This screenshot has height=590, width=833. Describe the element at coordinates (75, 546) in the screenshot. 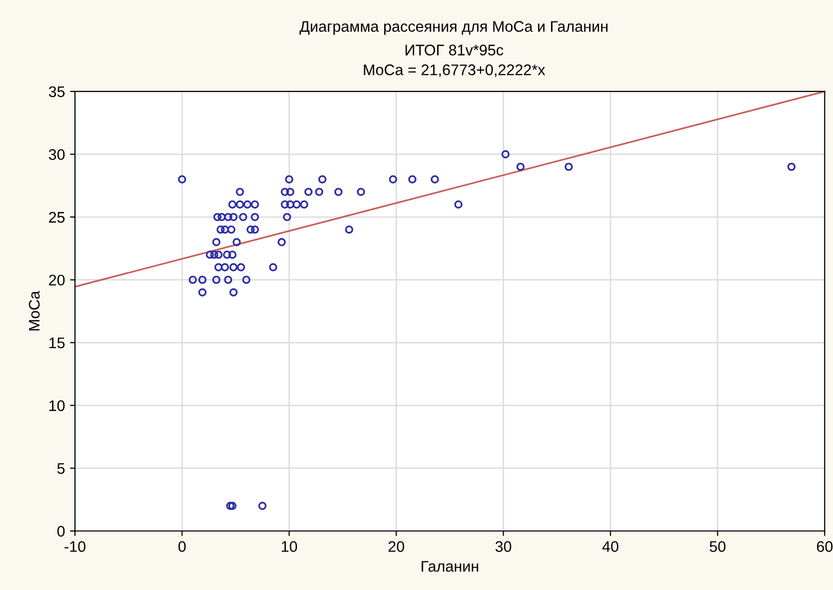

I see `x-tick-label: -10` at that location.